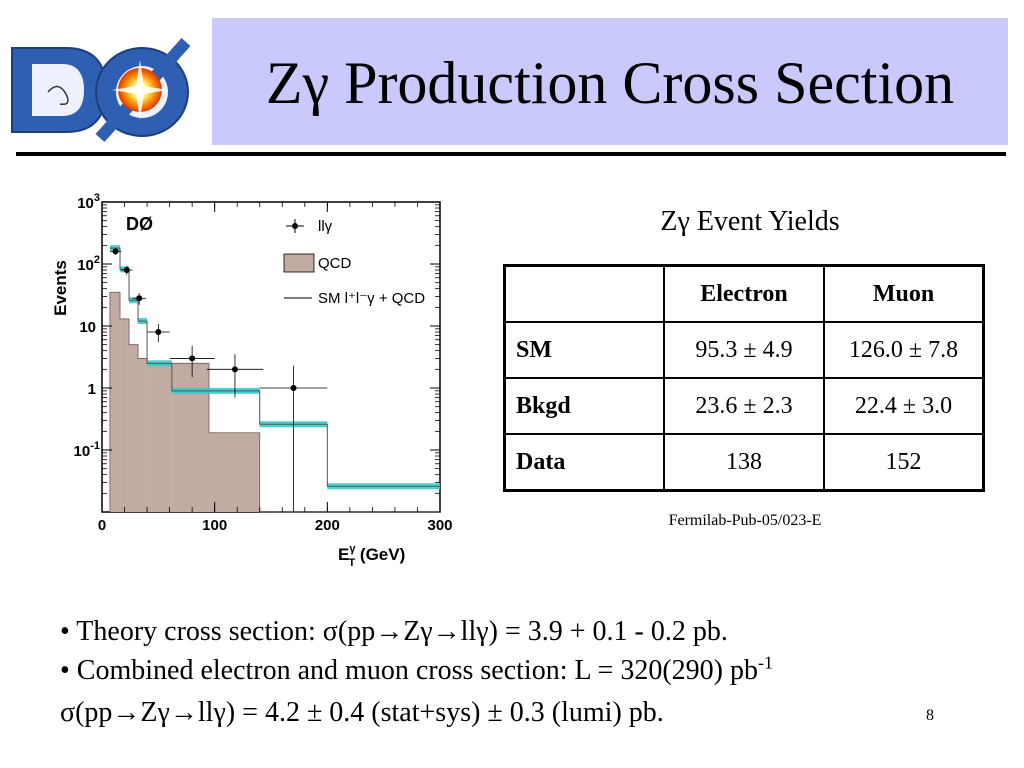 The width and height of the screenshot is (1024, 768). I want to click on y-tick-label: 10³, so click(88, 202).